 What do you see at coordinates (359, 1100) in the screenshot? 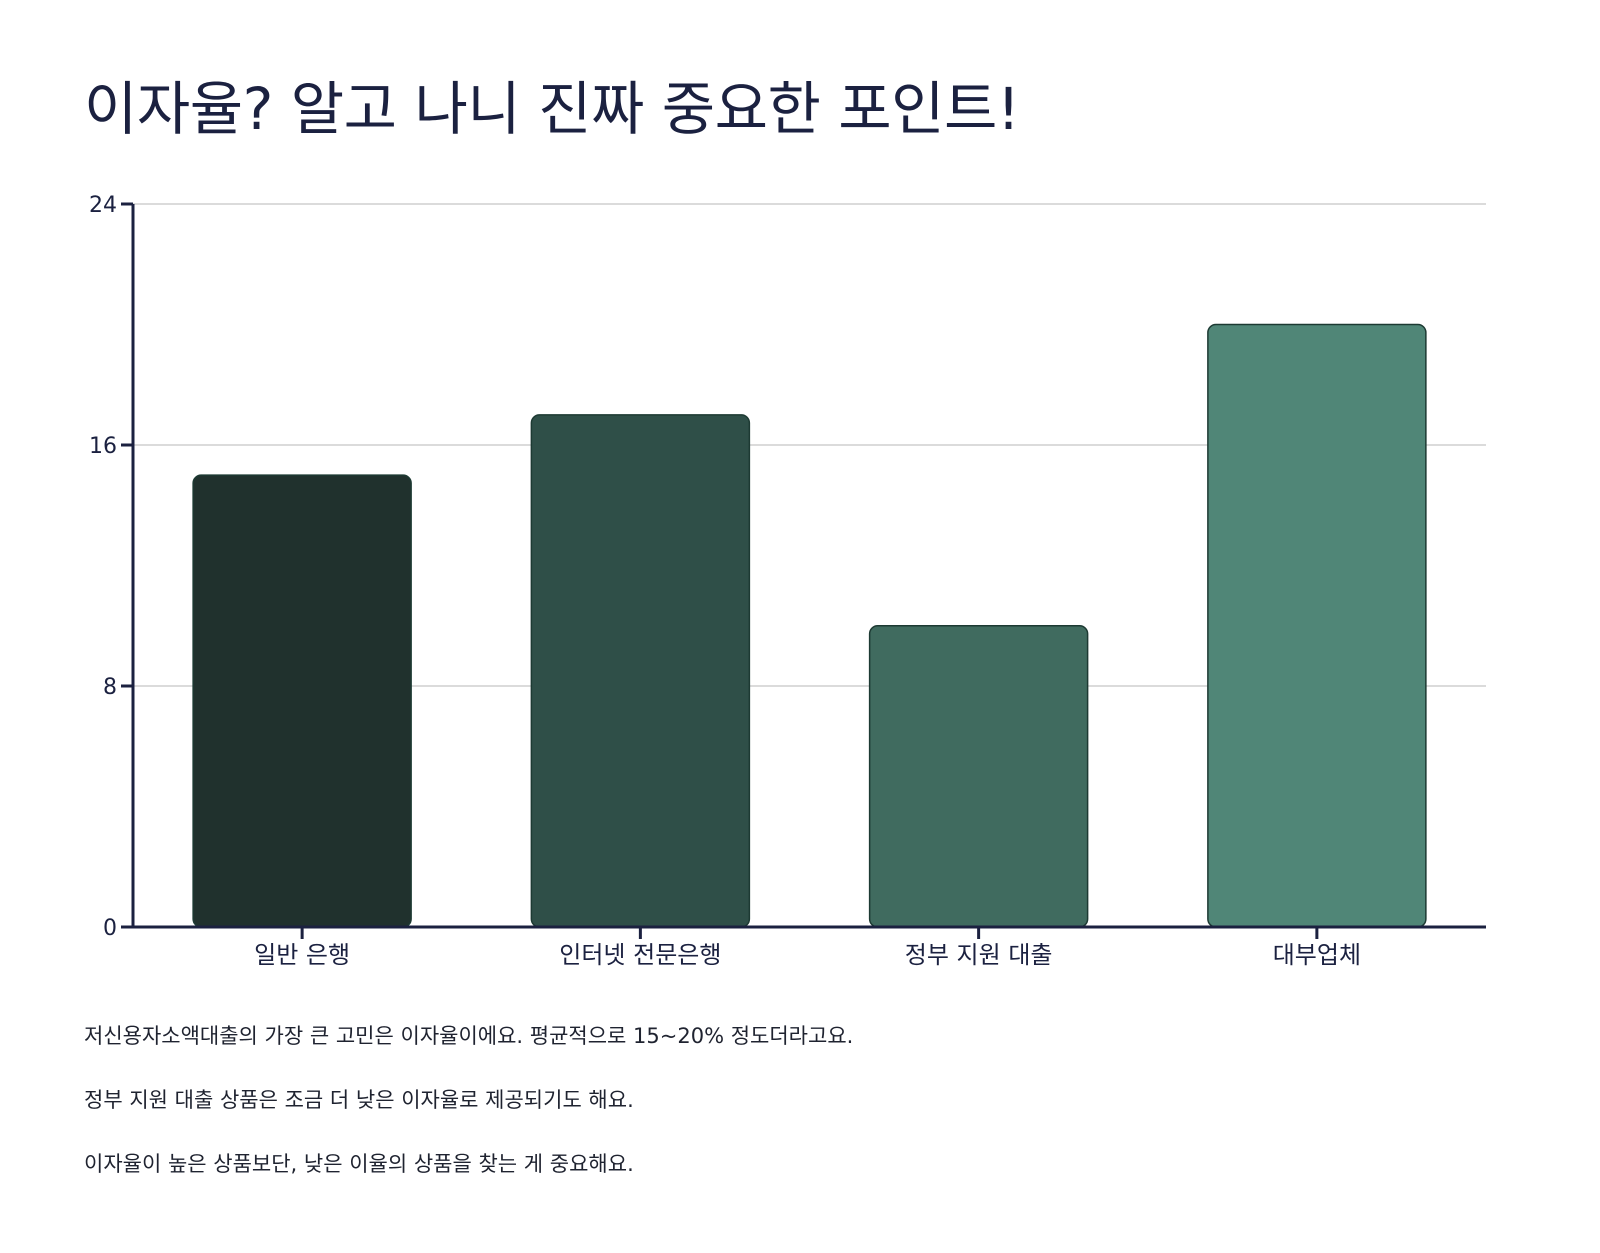
I see `note-2: 정부 지원 대출 상품은 조금 더 낮은 이자율로 제공되기도 해요.` at bounding box center [359, 1100].